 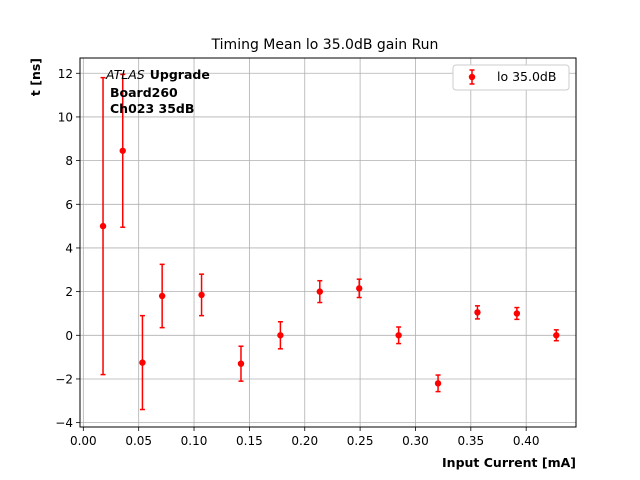 What do you see at coordinates (69, 292) in the screenshot?
I see `y-tick-label: 2` at bounding box center [69, 292].